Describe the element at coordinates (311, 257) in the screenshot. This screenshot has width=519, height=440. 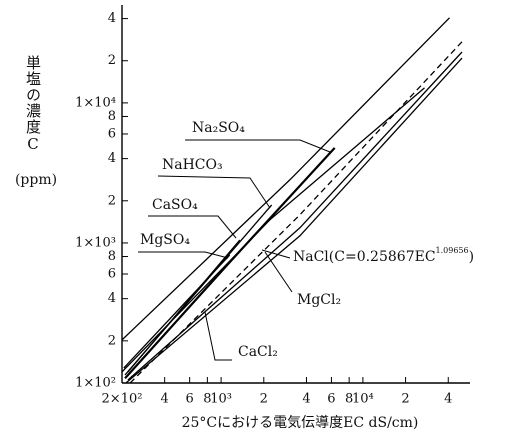
I see `series-name: NaCl` at that location.